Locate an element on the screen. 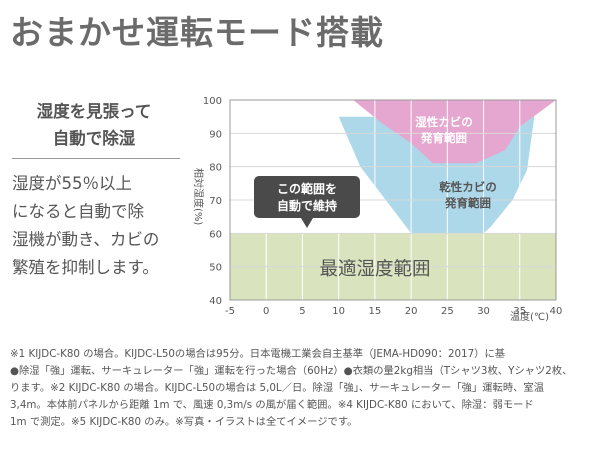 Image resolution: width=600 pixels, height=450 pixels. description-line: 湿機が動き、カビの is located at coordinates (86, 239).